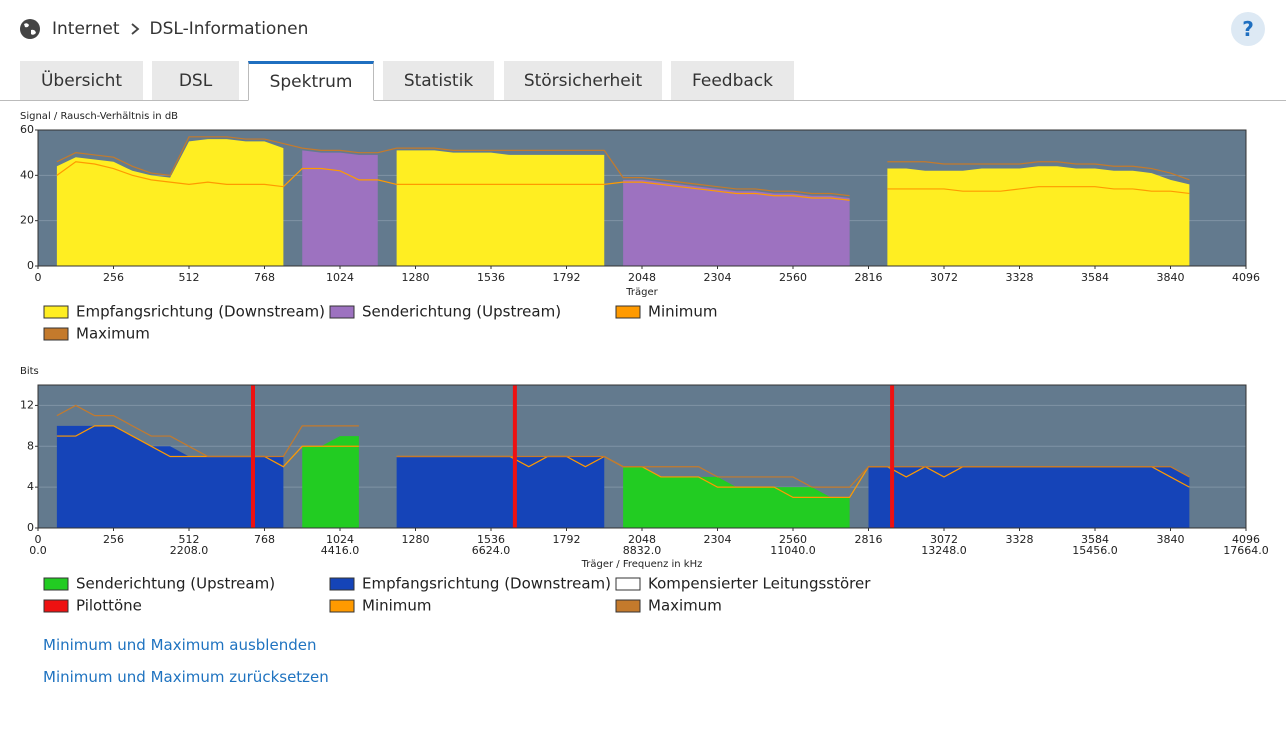  What do you see at coordinates (86, 29) in the screenshot?
I see `breadcrumb-item: Internet` at bounding box center [86, 29].